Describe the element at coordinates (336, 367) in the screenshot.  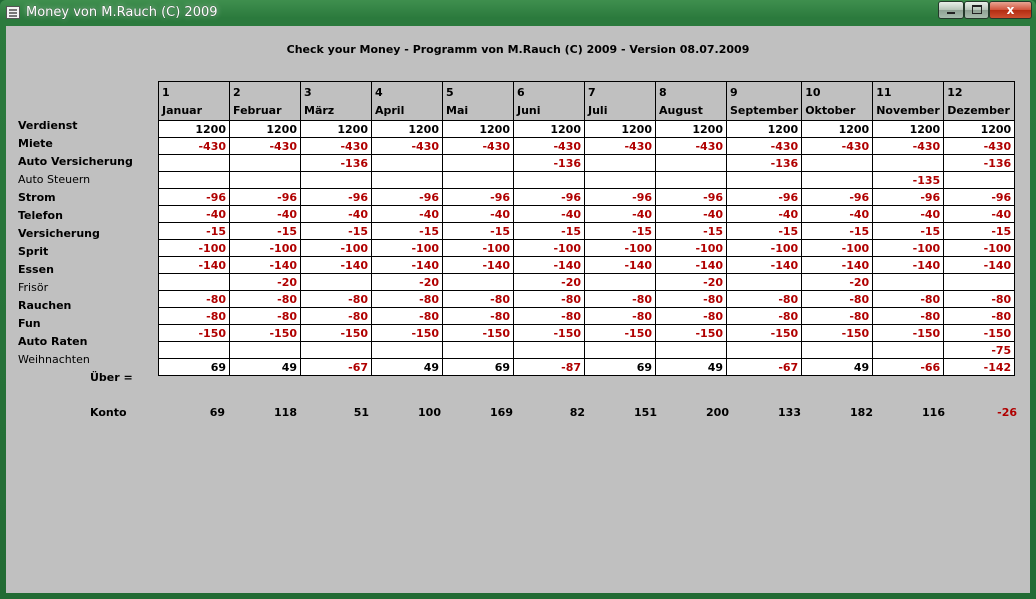
I see `value-cell: -67` at that location.